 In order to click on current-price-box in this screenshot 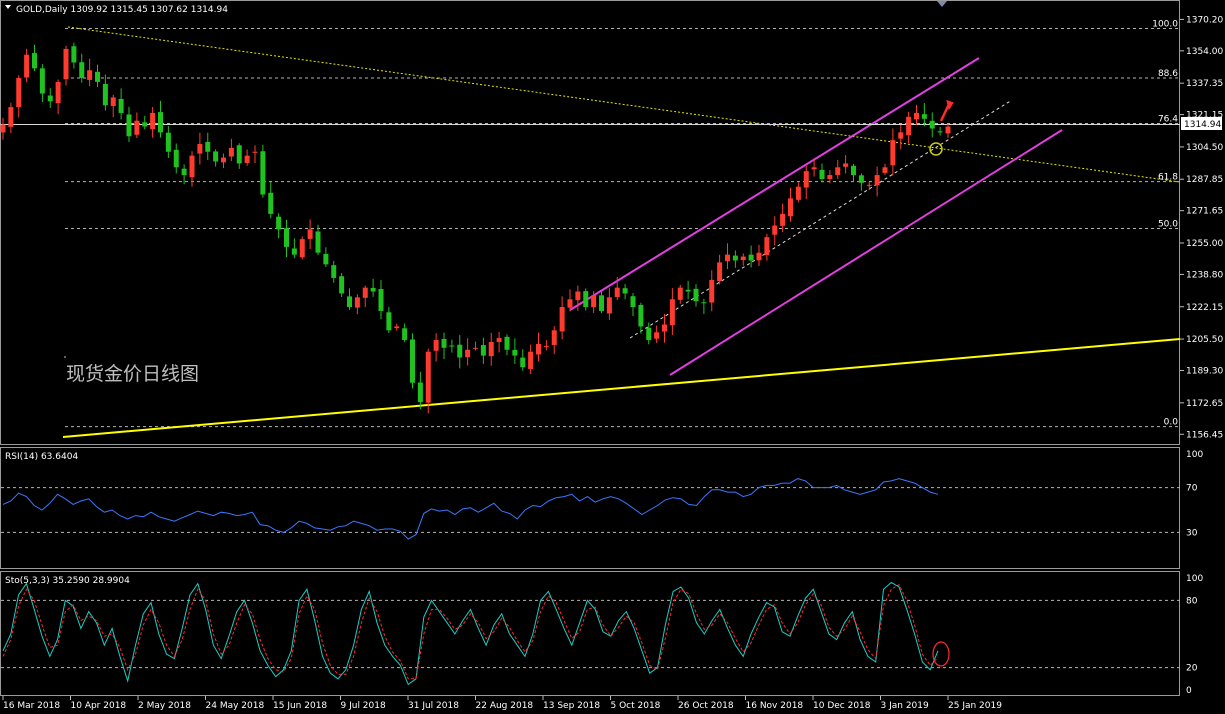, I will do `click(1201, 123)`.